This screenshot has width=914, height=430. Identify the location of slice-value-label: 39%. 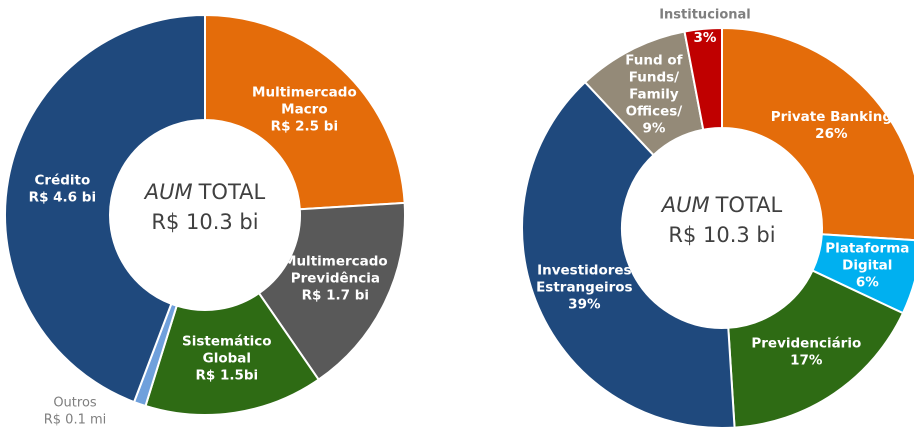
(584, 305).